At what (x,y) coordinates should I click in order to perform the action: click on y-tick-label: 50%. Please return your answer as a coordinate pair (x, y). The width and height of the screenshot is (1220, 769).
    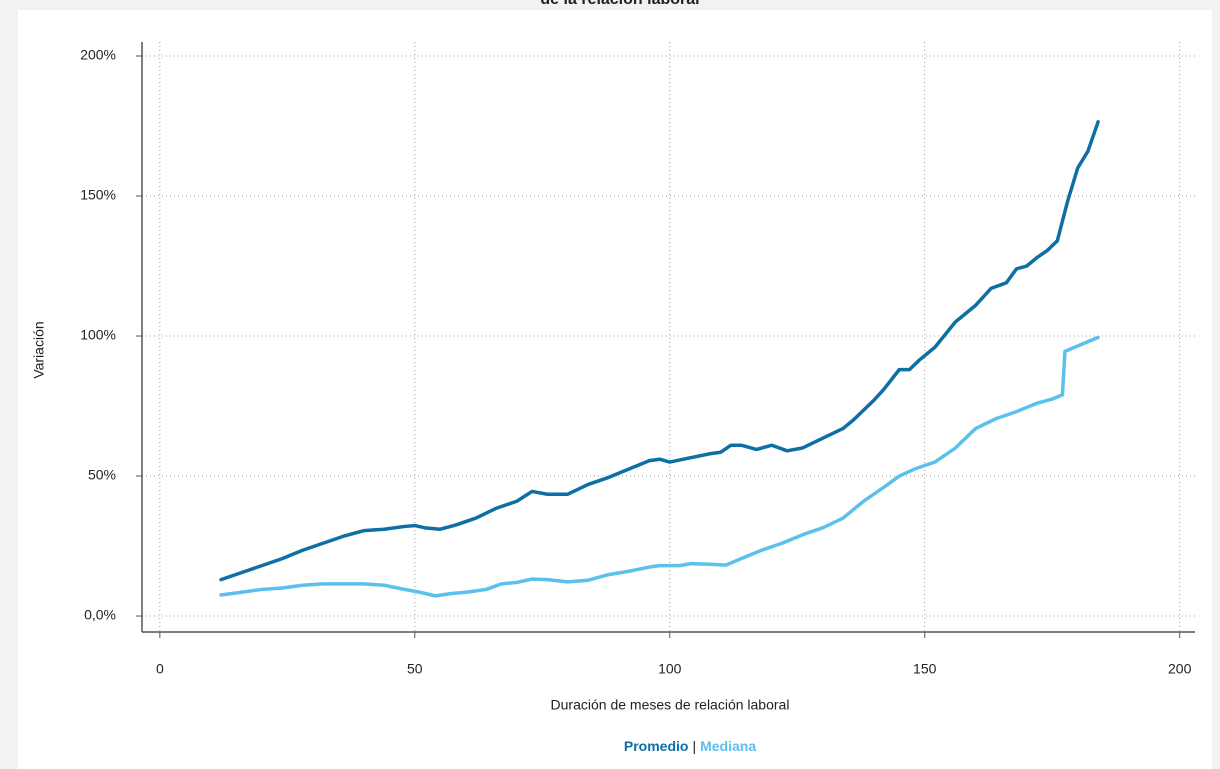
    Looking at the image, I should click on (102, 475).